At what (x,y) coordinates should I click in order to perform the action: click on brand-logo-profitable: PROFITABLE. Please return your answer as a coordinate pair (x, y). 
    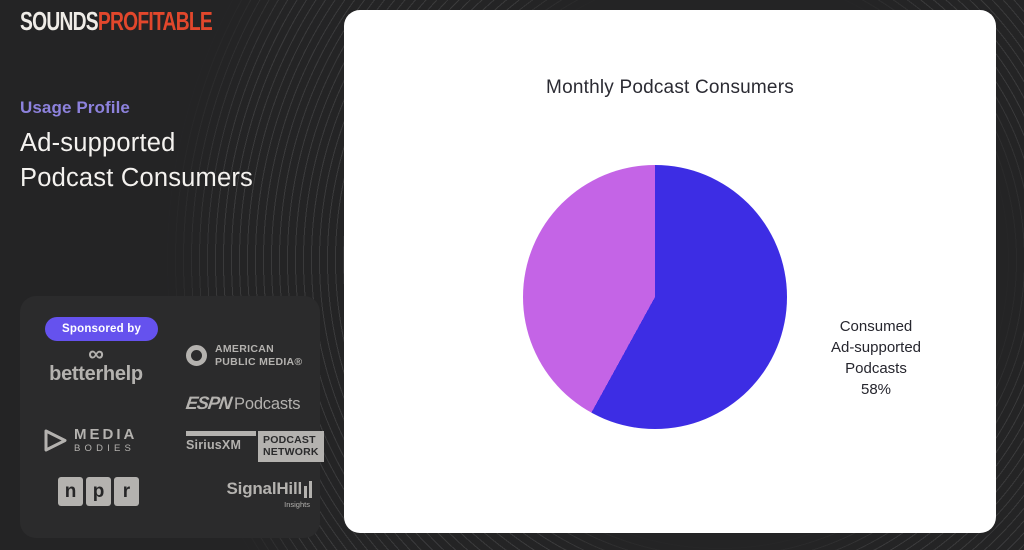
    Looking at the image, I should click on (155, 21).